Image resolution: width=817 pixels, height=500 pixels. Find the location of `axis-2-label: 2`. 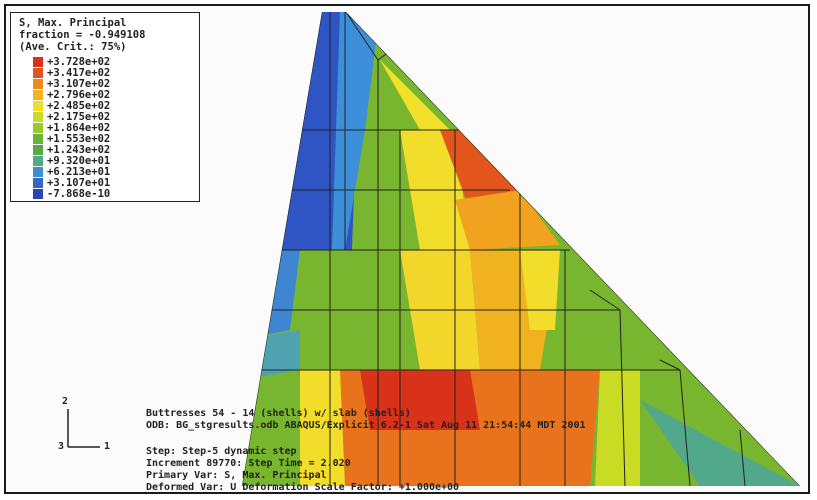

axis-2-label: 2 is located at coordinates (65, 401).